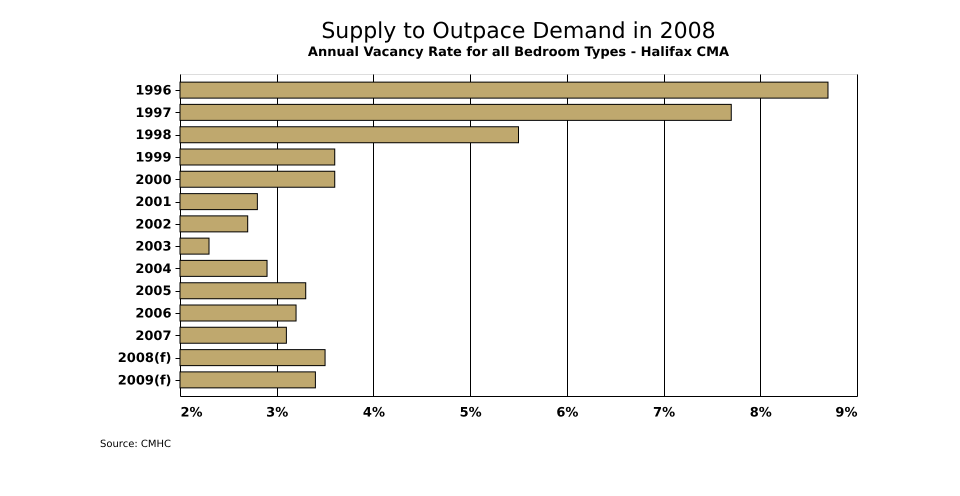 The image size is (960, 496). I want to click on x-tick-label: 5%, so click(471, 413).